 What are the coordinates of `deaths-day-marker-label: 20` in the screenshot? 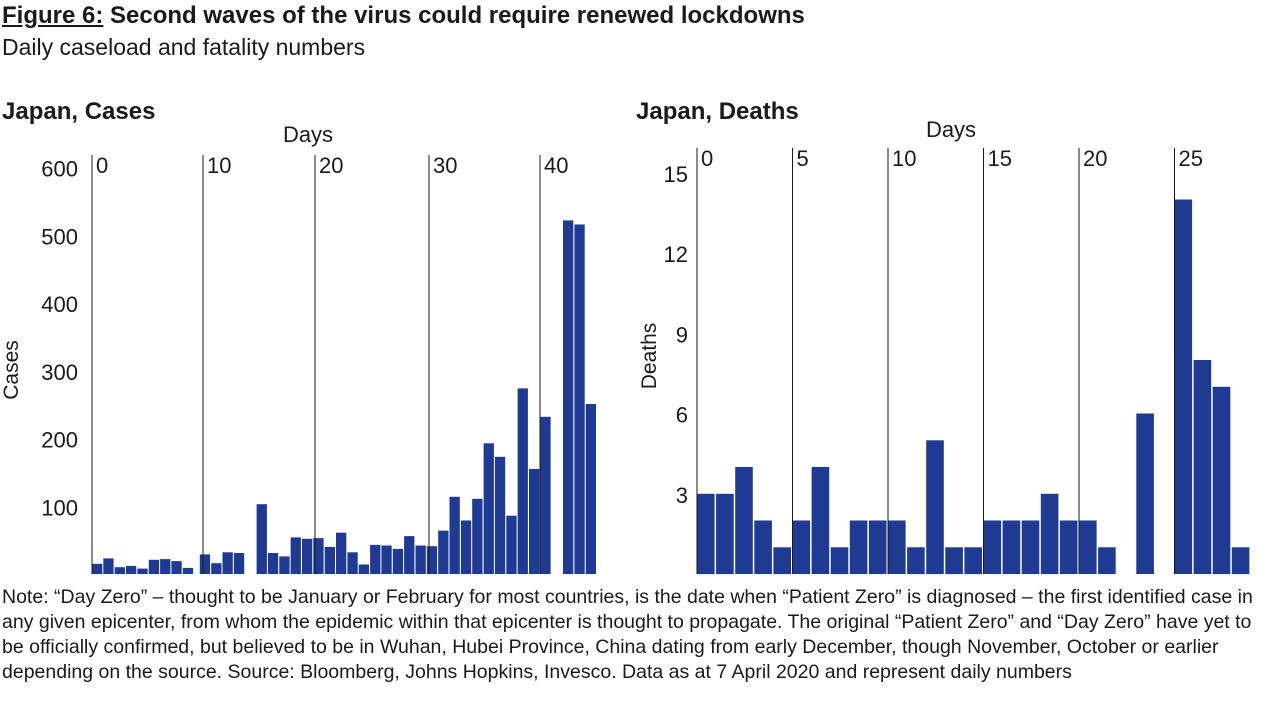 It's located at (1095, 158).